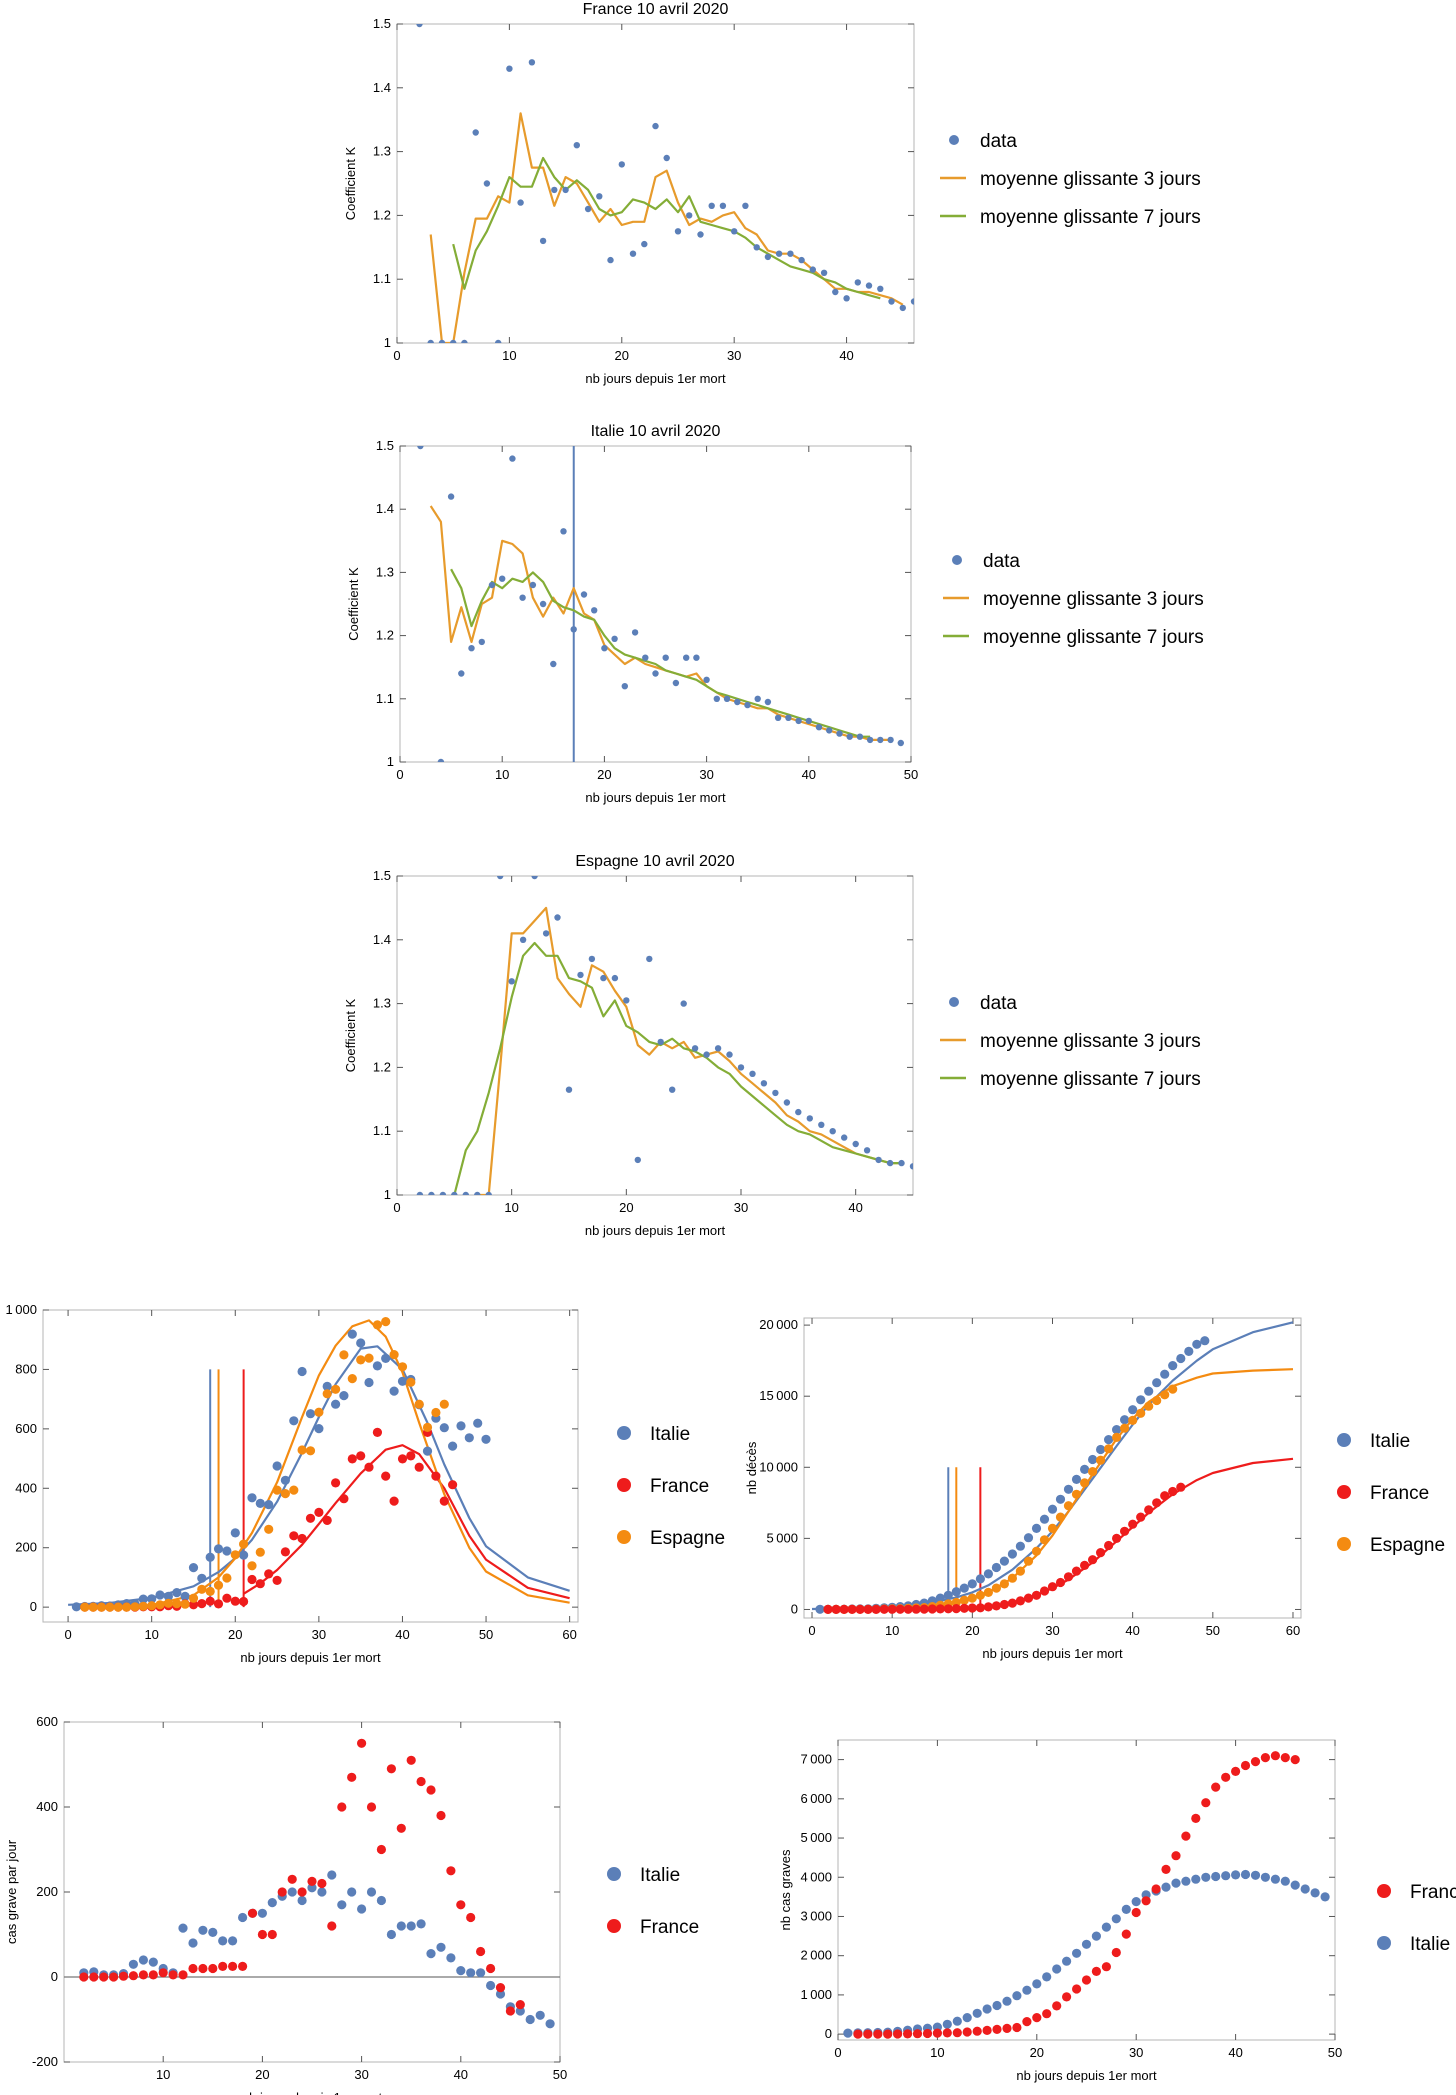  Describe the element at coordinates (350, 1035) in the screenshot. I see `y-axis-label: Coefficient K` at that location.